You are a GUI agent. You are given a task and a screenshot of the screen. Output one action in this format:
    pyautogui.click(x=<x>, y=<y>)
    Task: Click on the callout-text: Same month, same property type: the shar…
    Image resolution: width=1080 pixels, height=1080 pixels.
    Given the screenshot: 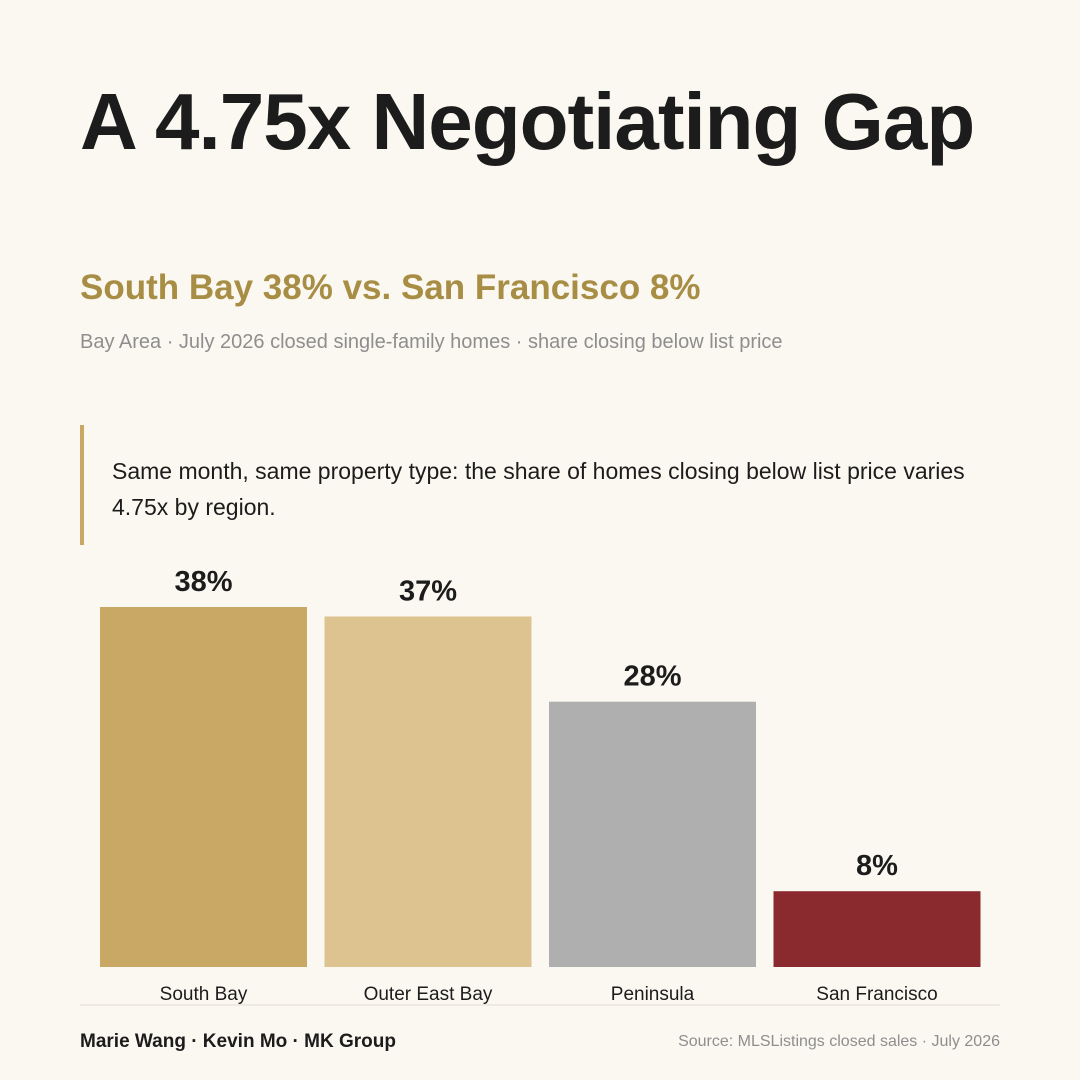 What is the action you would take?
    pyautogui.click(x=538, y=489)
    